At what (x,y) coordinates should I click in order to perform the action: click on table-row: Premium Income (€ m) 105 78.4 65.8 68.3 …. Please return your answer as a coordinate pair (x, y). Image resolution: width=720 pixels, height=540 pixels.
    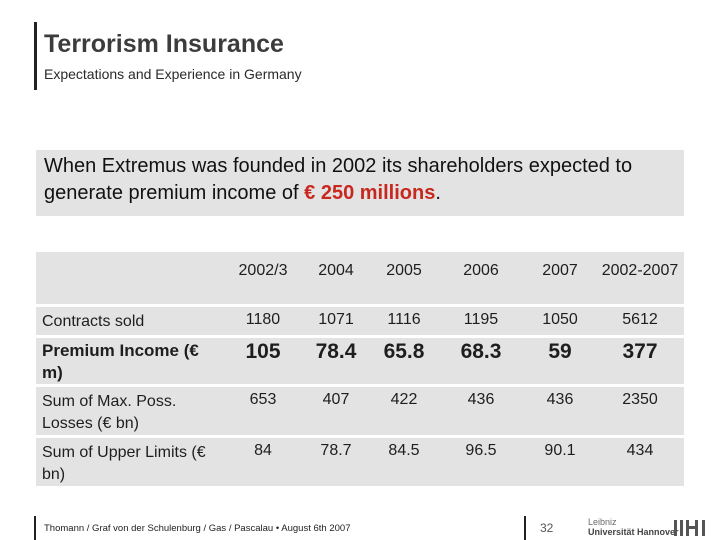
    Looking at the image, I should click on (360, 361).